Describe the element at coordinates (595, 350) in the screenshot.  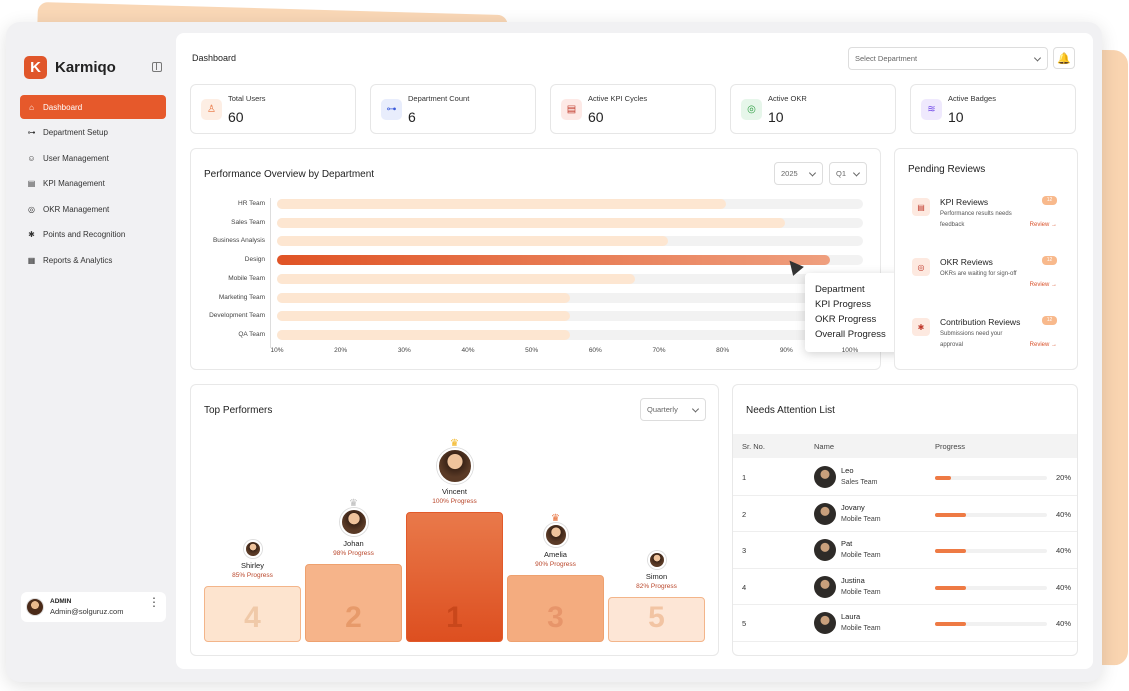
I see `x-tick-label: 60%` at that location.